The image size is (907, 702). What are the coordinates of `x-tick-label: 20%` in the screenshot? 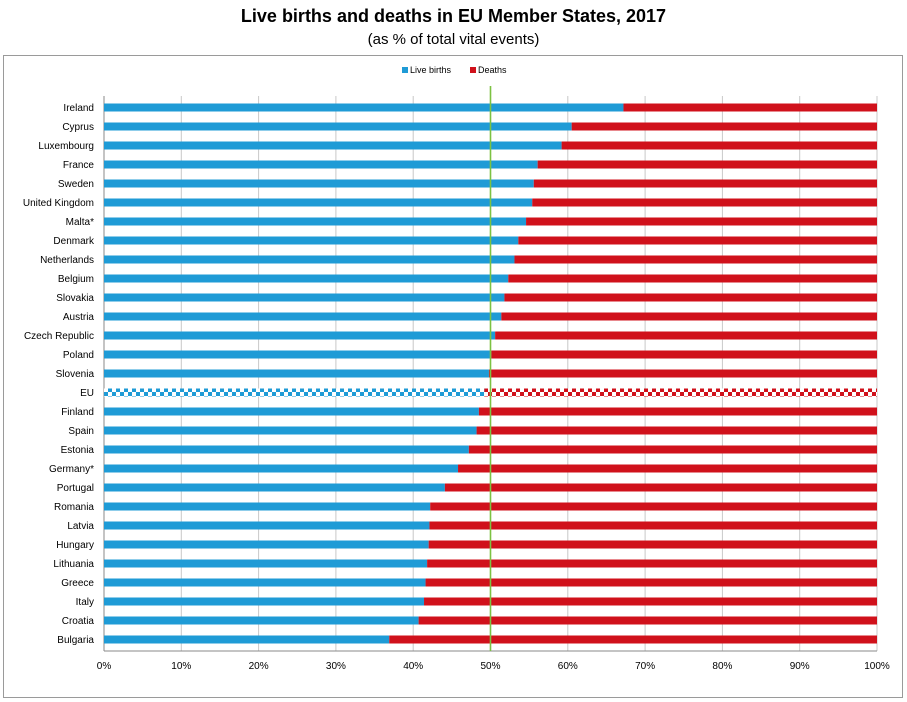 It's located at (259, 666).